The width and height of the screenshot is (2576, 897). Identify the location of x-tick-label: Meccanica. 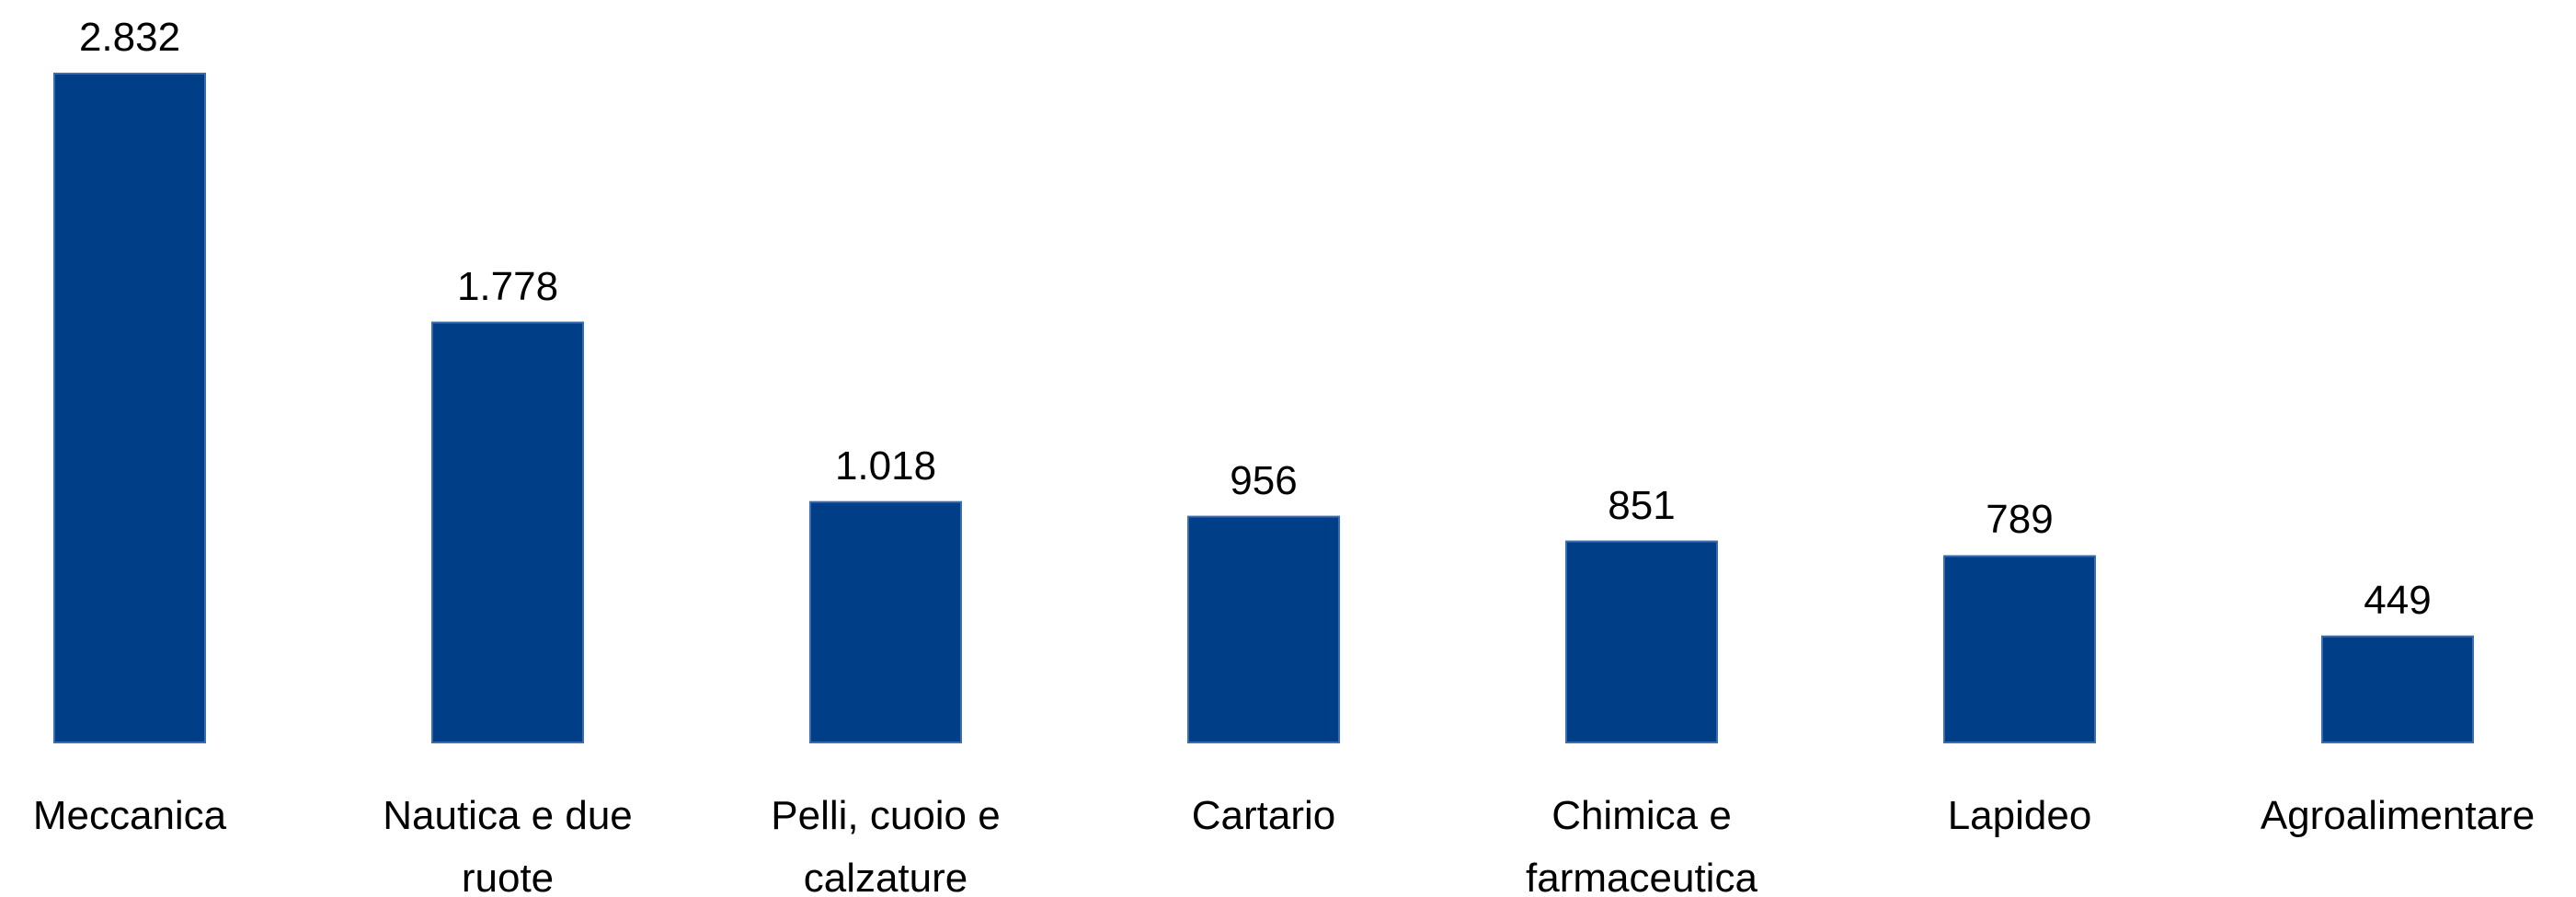
(130, 815).